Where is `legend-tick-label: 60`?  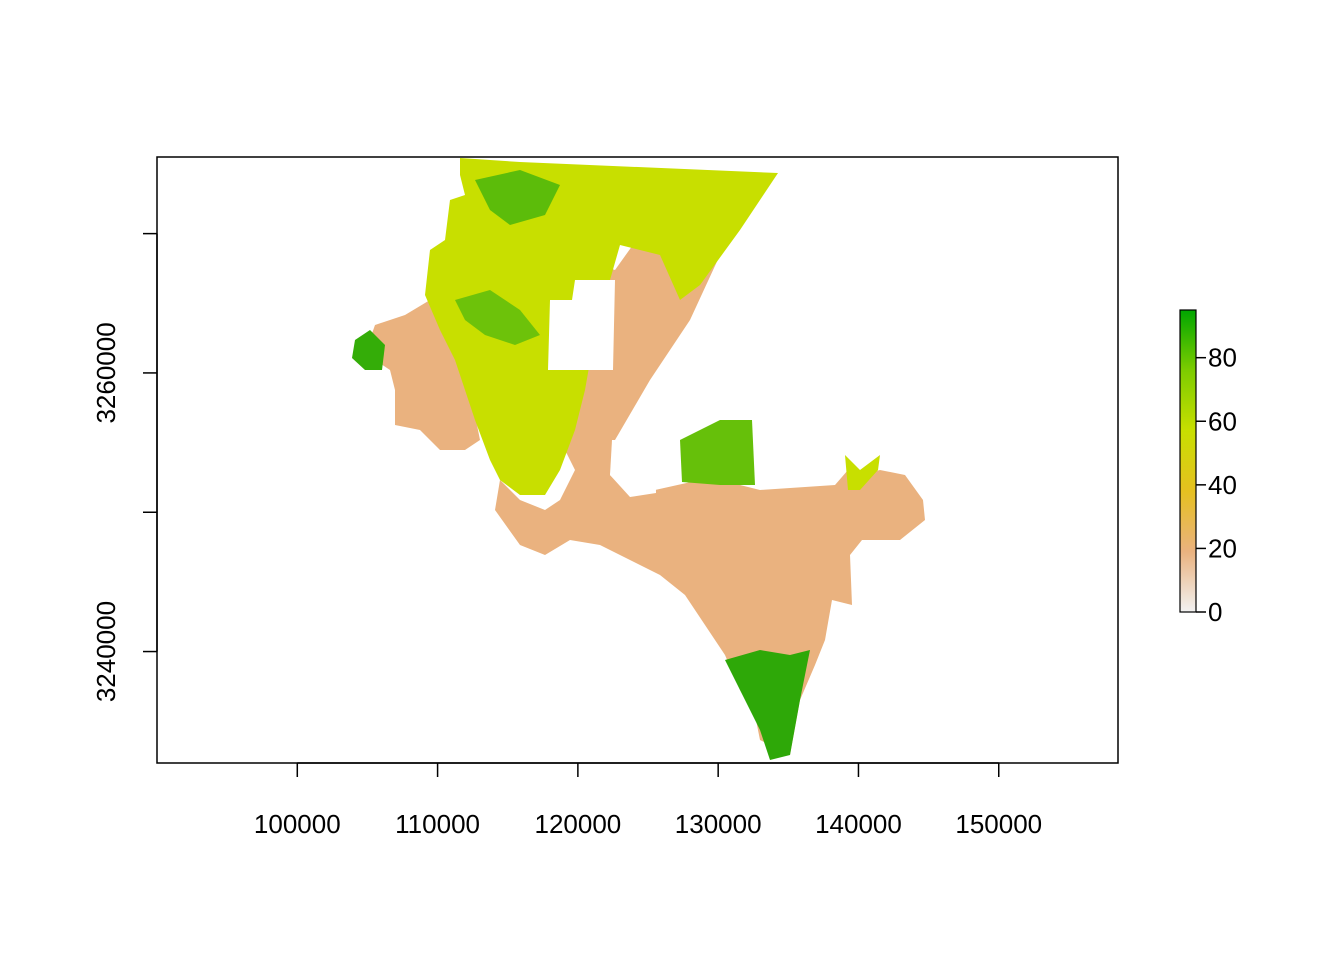
legend-tick-label: 60 is located at coordinates (1222, 421).